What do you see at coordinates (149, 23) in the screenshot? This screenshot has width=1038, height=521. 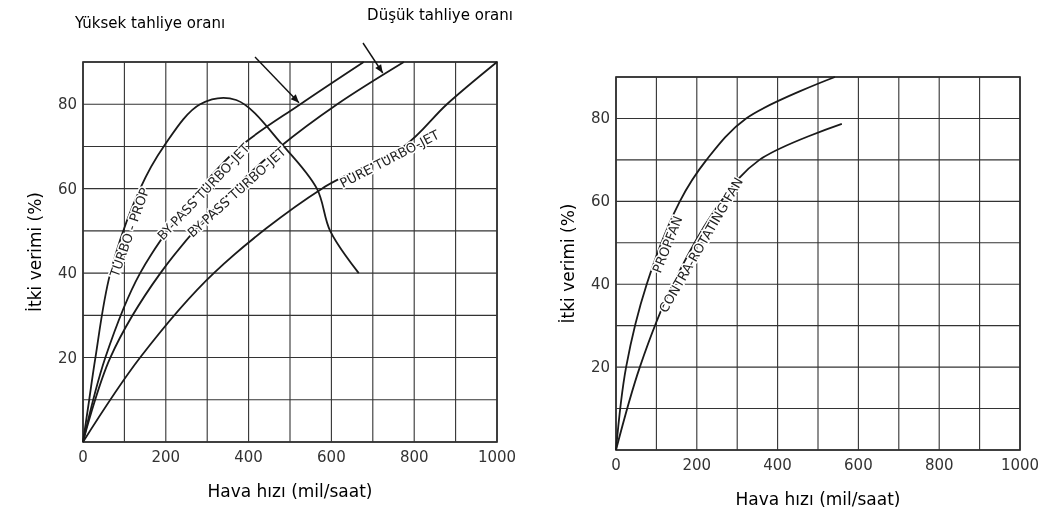 I see `text: Yüksek tahliye oranı` at bounding box center [149, 23].